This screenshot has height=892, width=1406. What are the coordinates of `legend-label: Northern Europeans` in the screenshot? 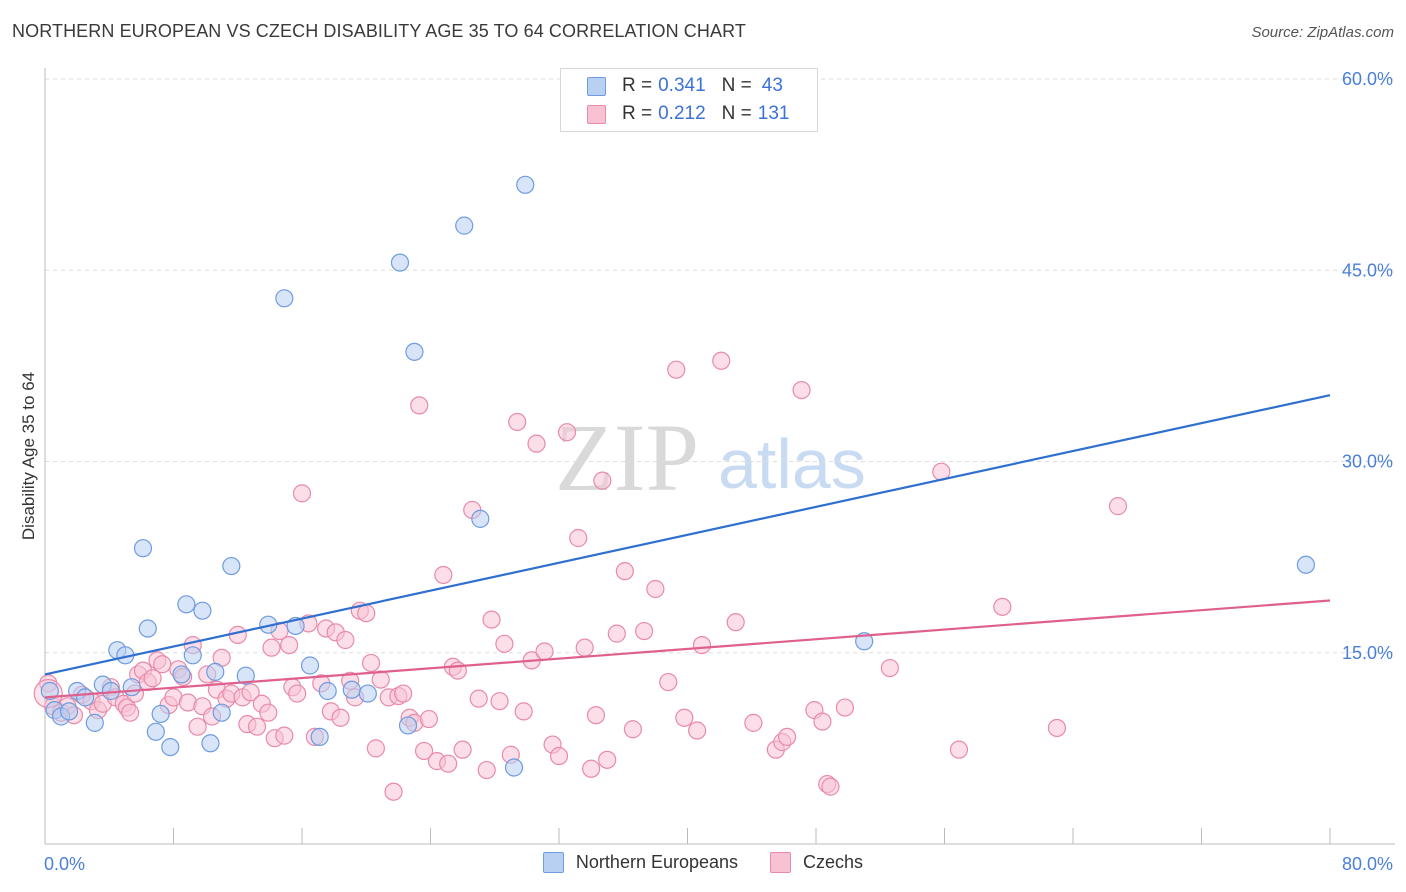 It's located at (657, 862).